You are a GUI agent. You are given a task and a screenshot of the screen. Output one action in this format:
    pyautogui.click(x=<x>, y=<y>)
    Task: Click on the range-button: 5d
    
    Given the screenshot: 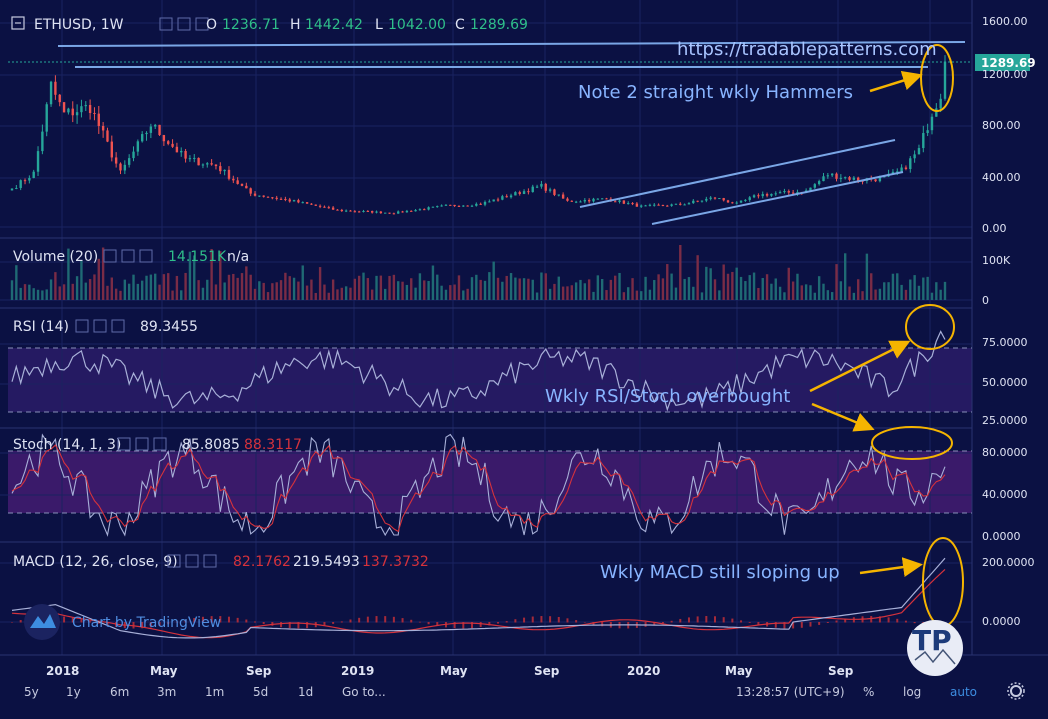 What is the action you would take?
    pyautogui.click(x=260, y=692)
    